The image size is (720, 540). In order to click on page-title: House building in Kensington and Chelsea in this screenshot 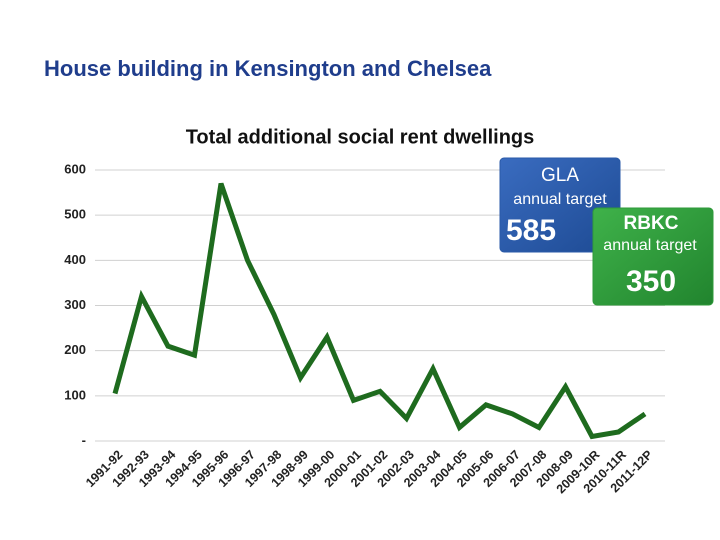, I will do `click(268, 68)`.